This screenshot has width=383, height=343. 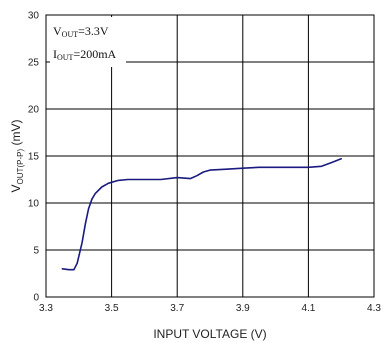 I want to click on annotation-vout-main: V, so click(x=57, y=31).